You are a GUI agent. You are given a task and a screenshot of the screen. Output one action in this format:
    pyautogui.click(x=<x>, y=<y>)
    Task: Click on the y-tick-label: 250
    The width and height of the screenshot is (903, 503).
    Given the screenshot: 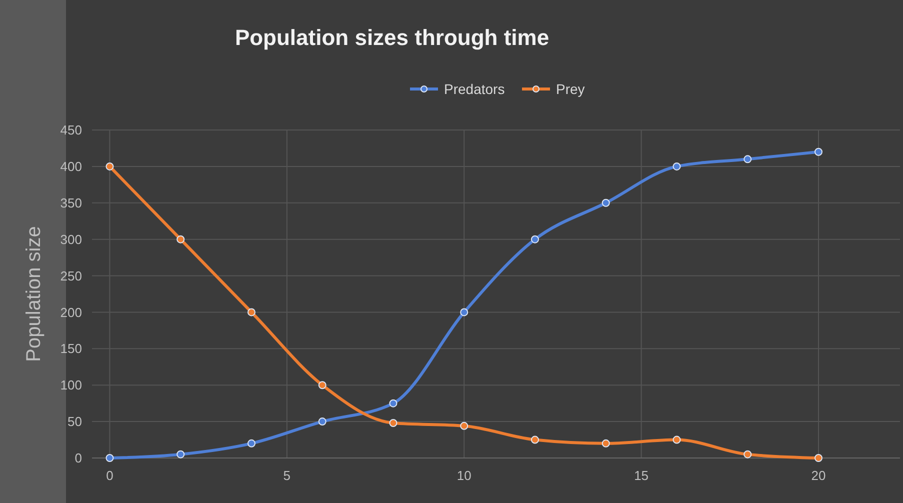 What is the action you would take?
    pyautogui.click(x=71, y=276)
    